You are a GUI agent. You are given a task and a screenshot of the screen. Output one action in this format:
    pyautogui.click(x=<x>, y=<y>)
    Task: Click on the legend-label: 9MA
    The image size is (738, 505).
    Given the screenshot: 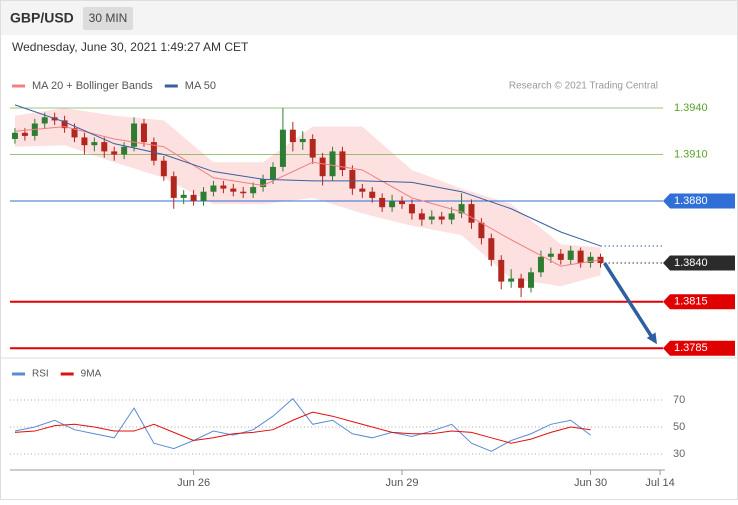 What is the action you would take?
    pyautogui.click(x=91, y=374)
    